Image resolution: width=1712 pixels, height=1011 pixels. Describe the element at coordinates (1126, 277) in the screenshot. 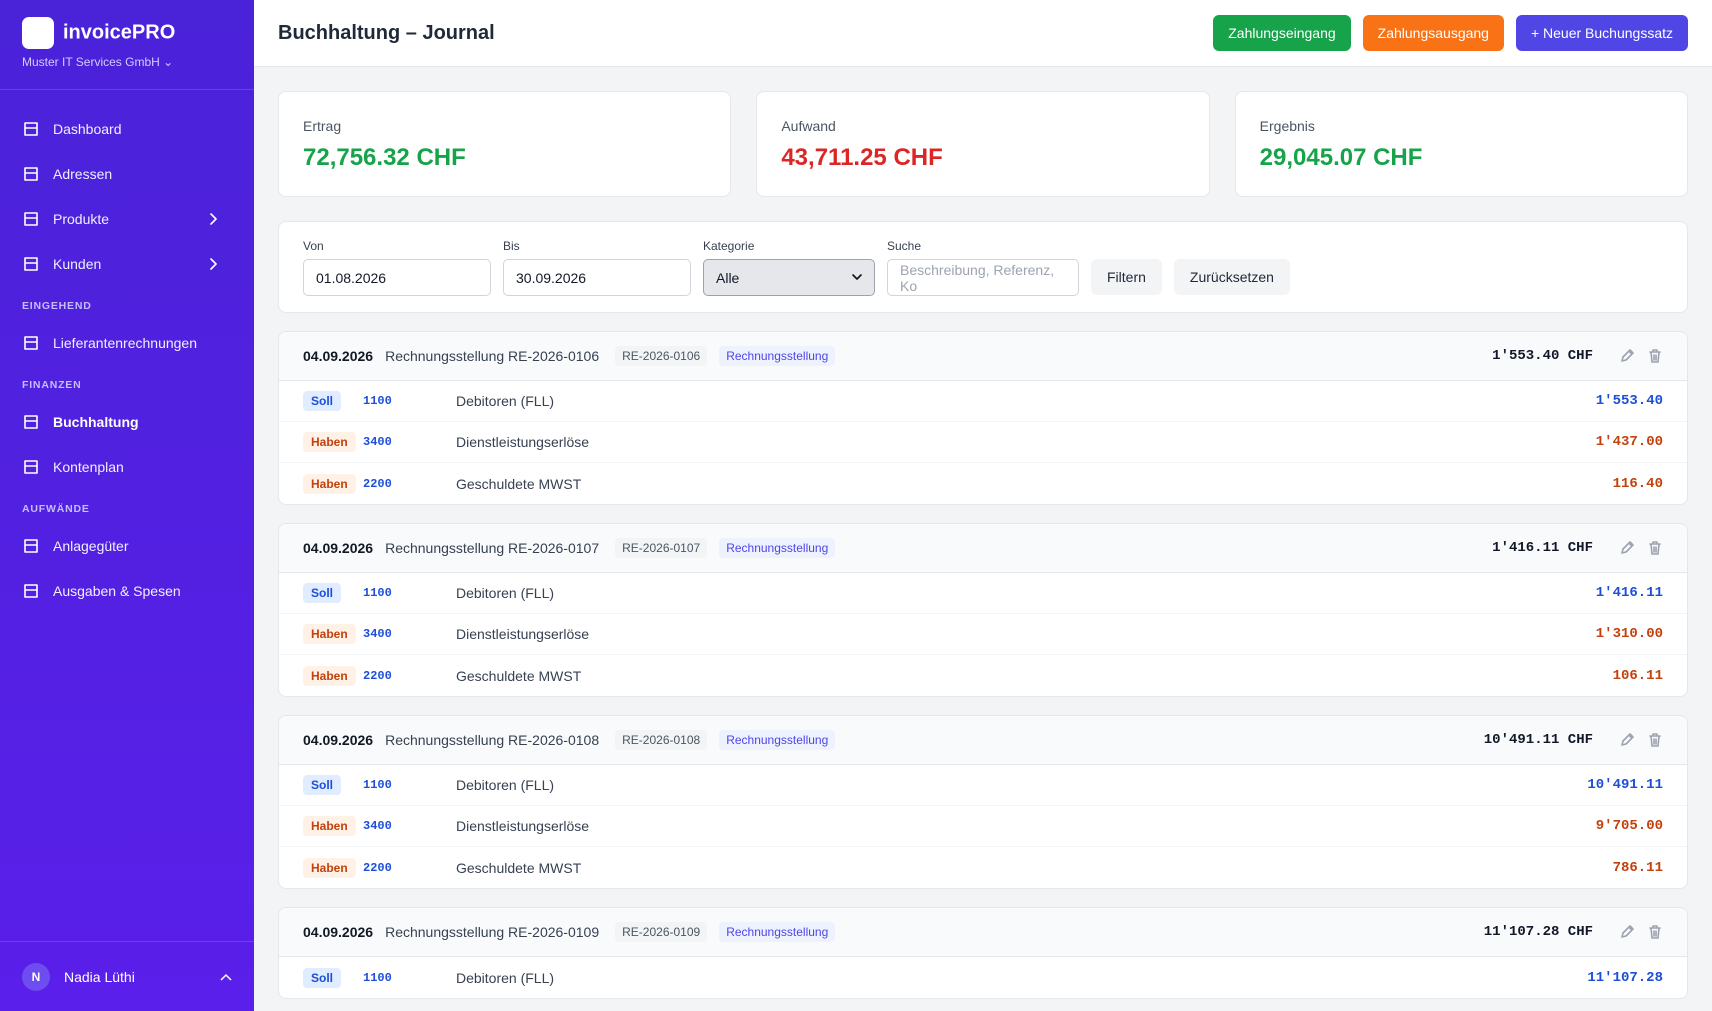

I see `filter-button: Filtern` at that location.